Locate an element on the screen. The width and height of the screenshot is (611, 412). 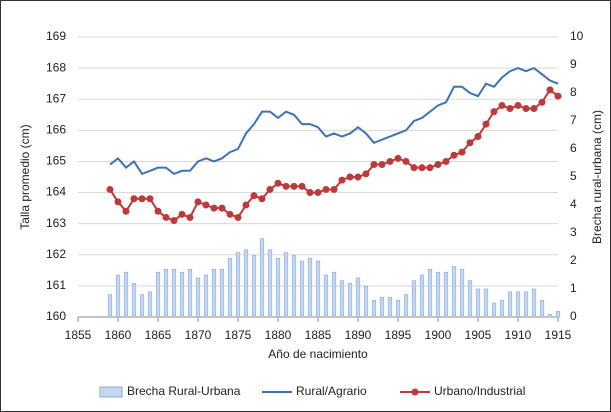
y-tick-label: 160 is located at coordinates (56, 316).